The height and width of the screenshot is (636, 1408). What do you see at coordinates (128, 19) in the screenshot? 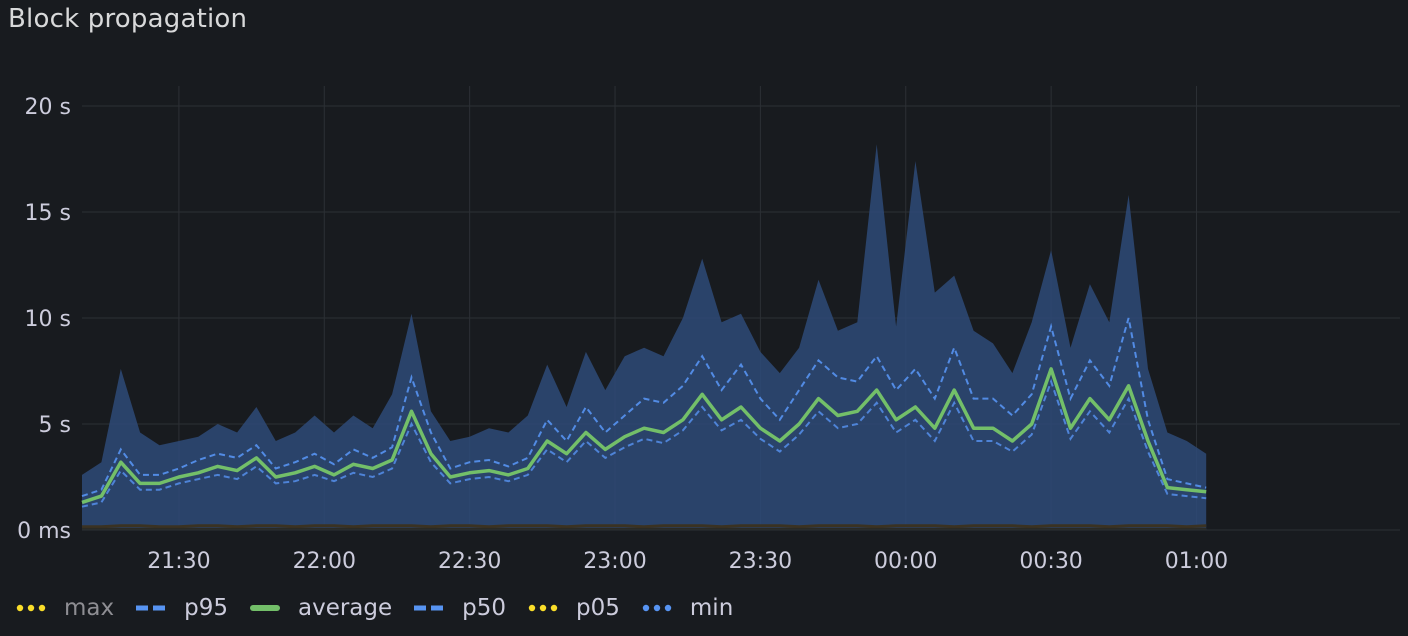
I see `panel-title: Block propagation` at bounding box center [128, 19].